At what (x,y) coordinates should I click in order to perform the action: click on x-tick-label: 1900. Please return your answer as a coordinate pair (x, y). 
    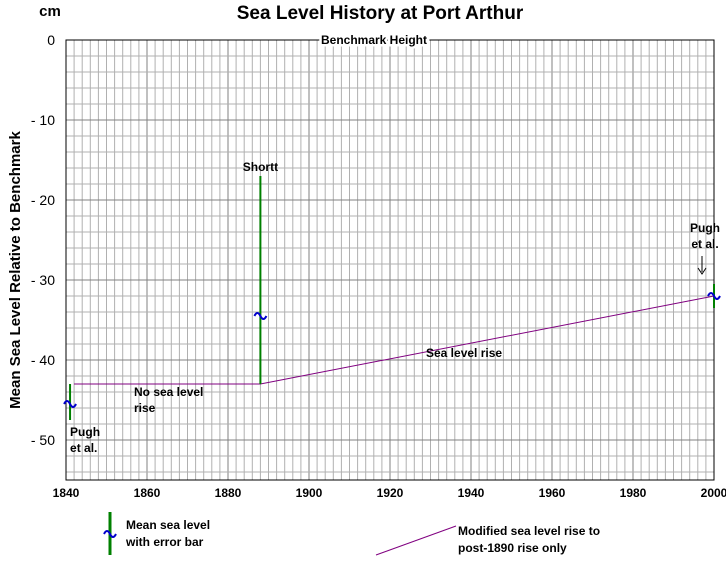
    Looking at the image, I should click on (309, 493).